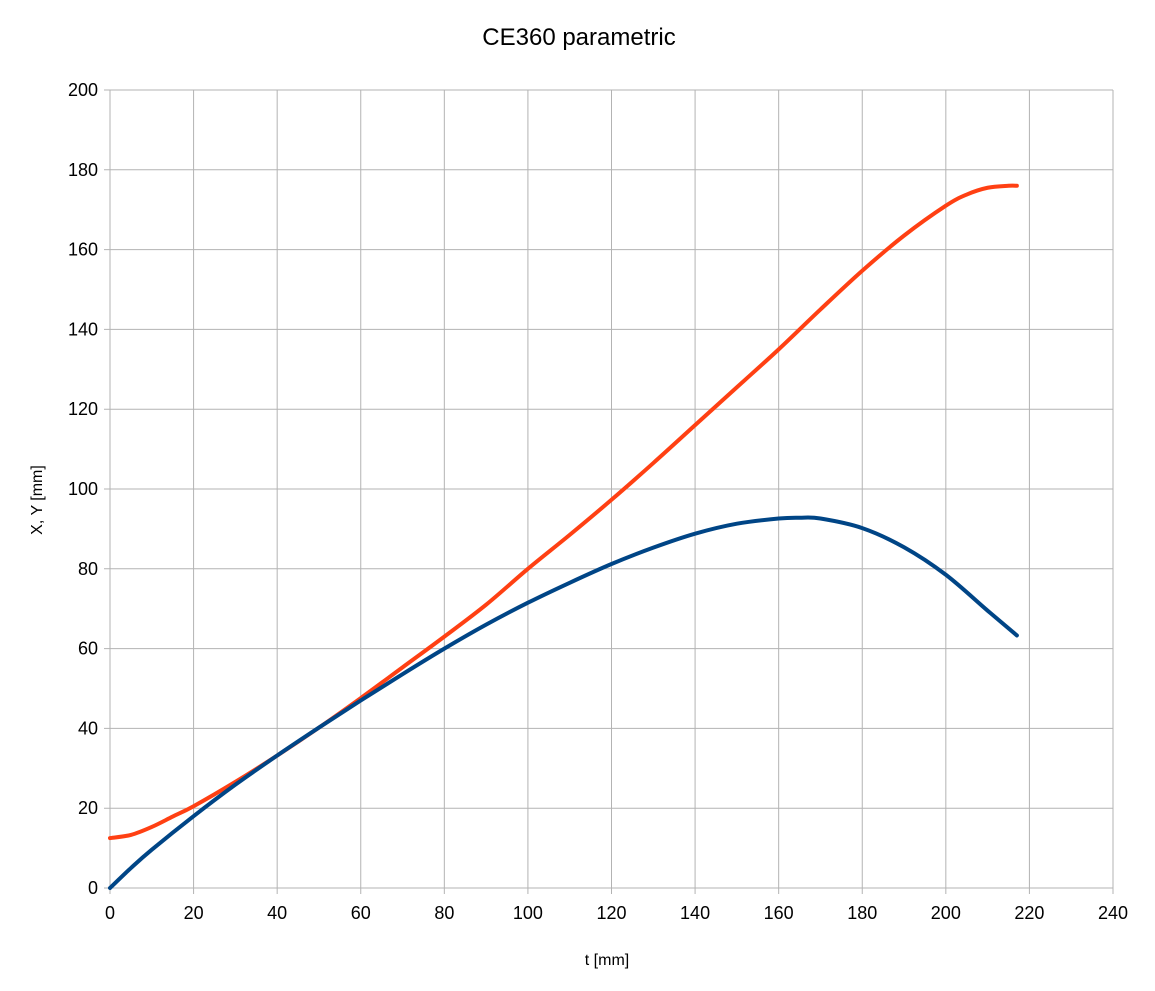 The width and height of the screenshot is (1155, 991). Describe the element at coordinates (110, 913) in the screenshot. I see `x-tick-label: 0` at that location.